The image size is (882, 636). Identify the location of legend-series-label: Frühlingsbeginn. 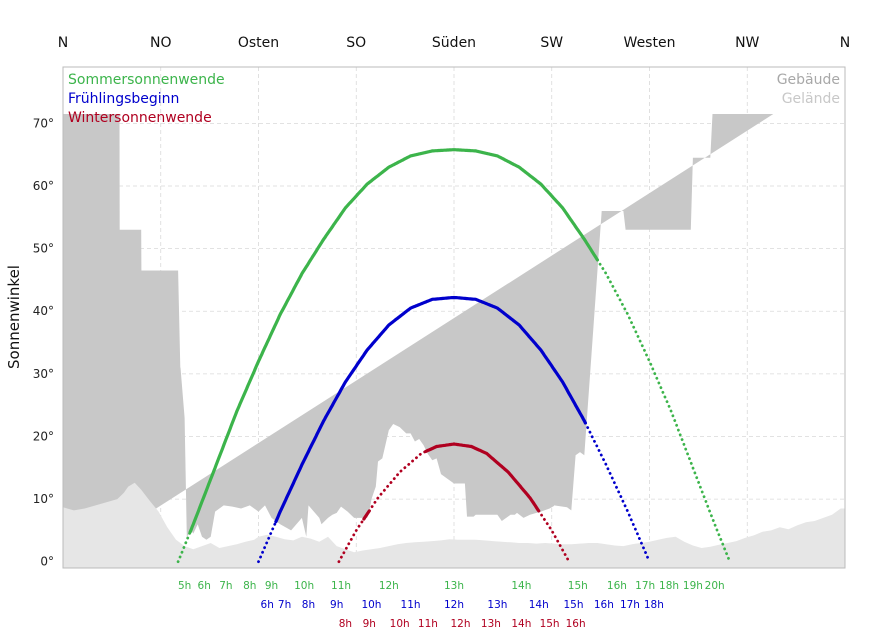
(123, 99).